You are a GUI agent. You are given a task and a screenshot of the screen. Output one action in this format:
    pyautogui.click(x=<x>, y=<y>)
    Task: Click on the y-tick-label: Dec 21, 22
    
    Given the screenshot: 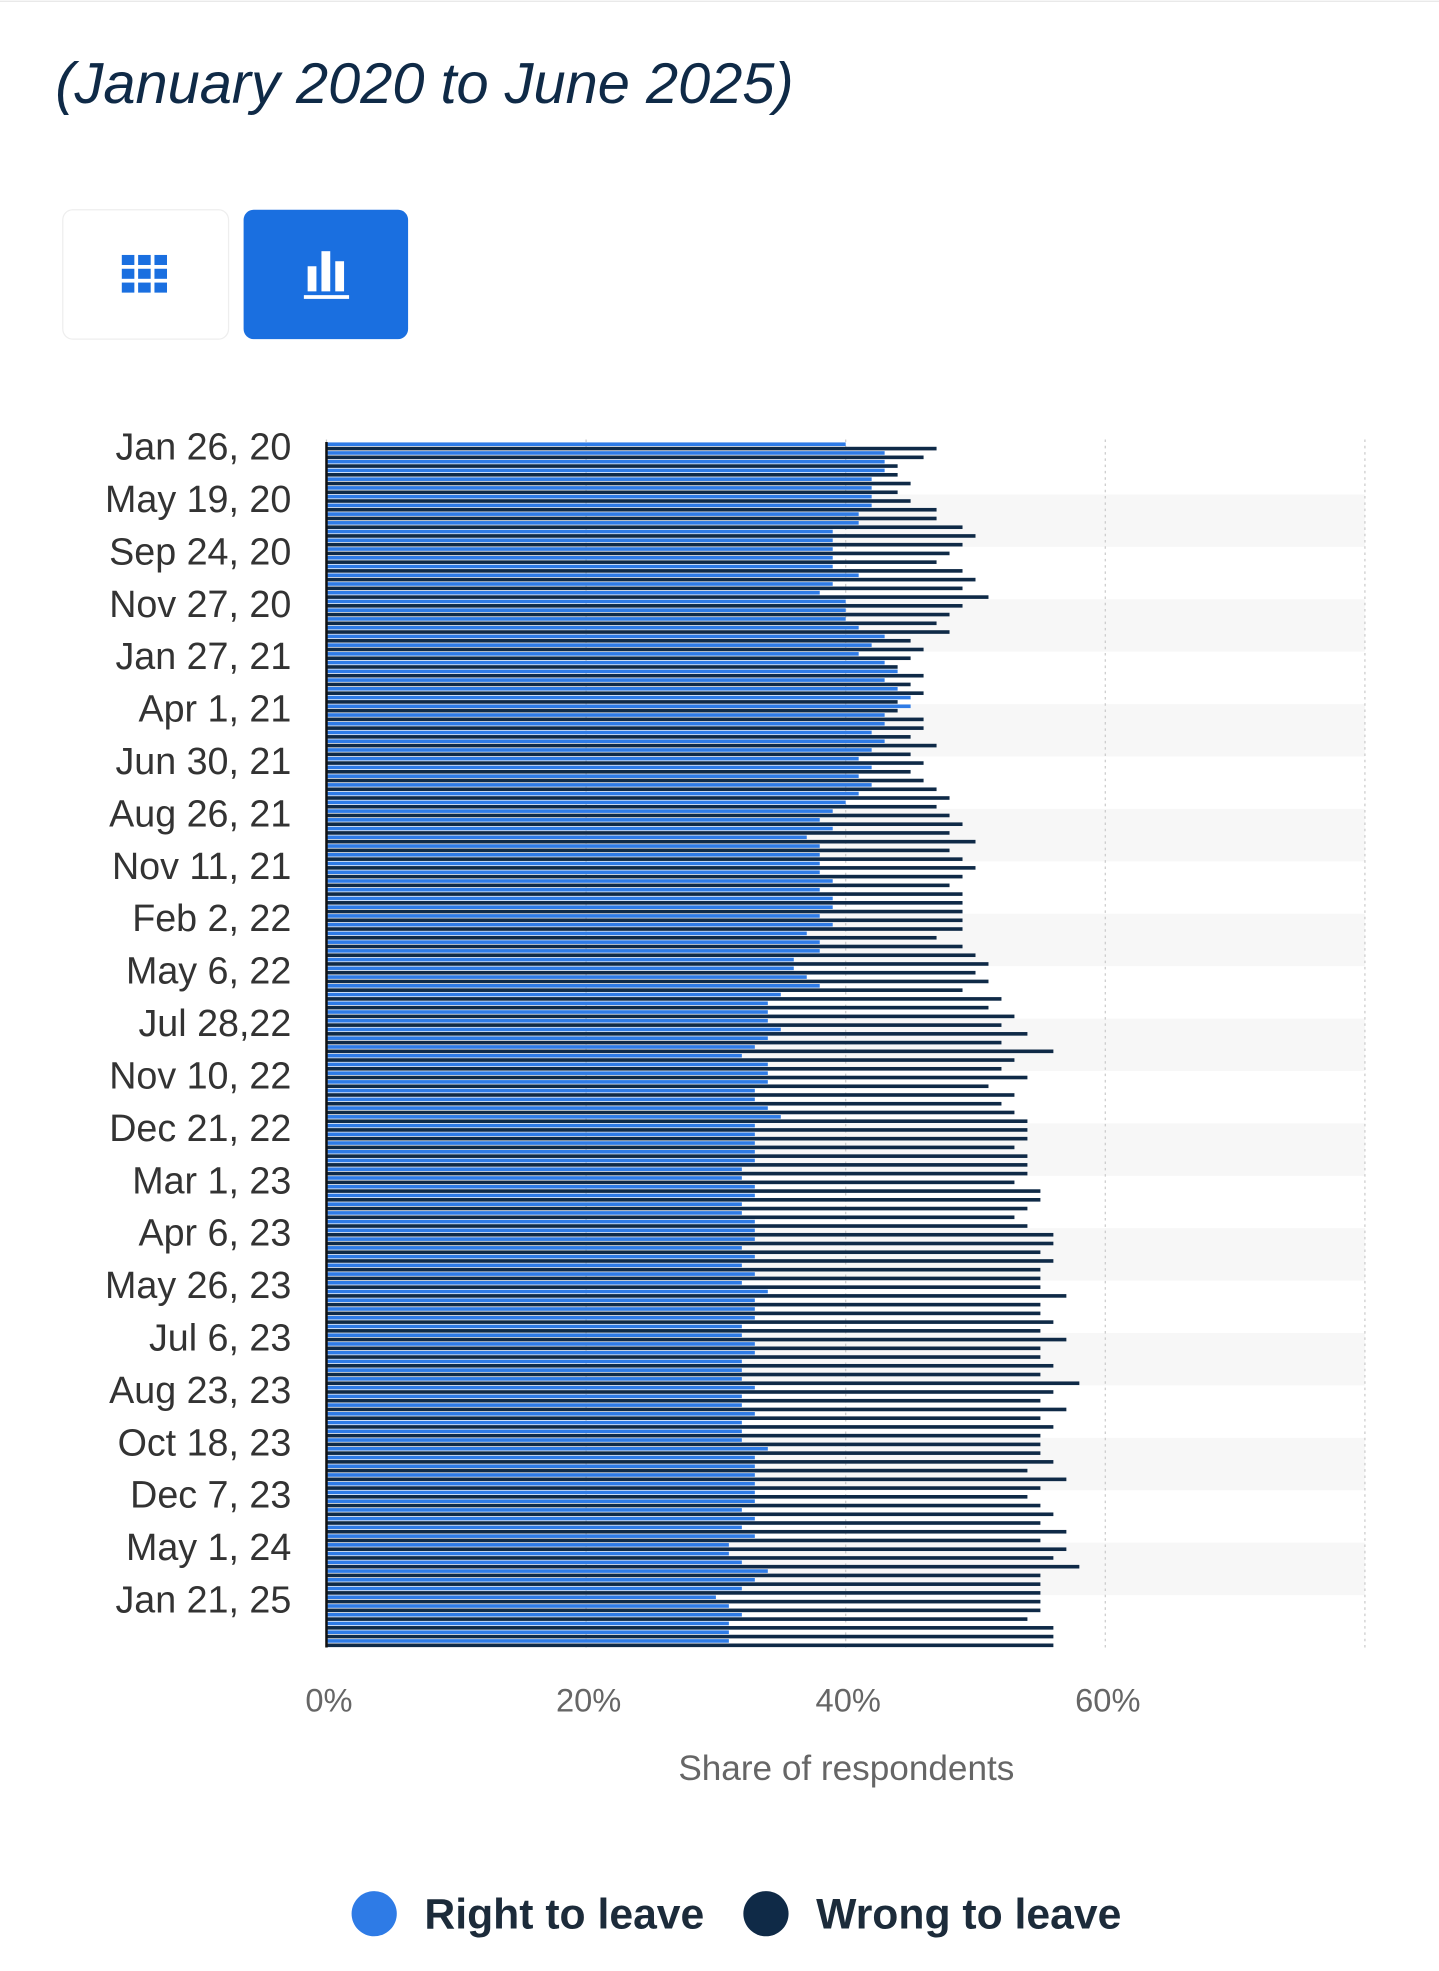 What is the action you would take?
    pyautogui.click(x=200, y=1128)
    